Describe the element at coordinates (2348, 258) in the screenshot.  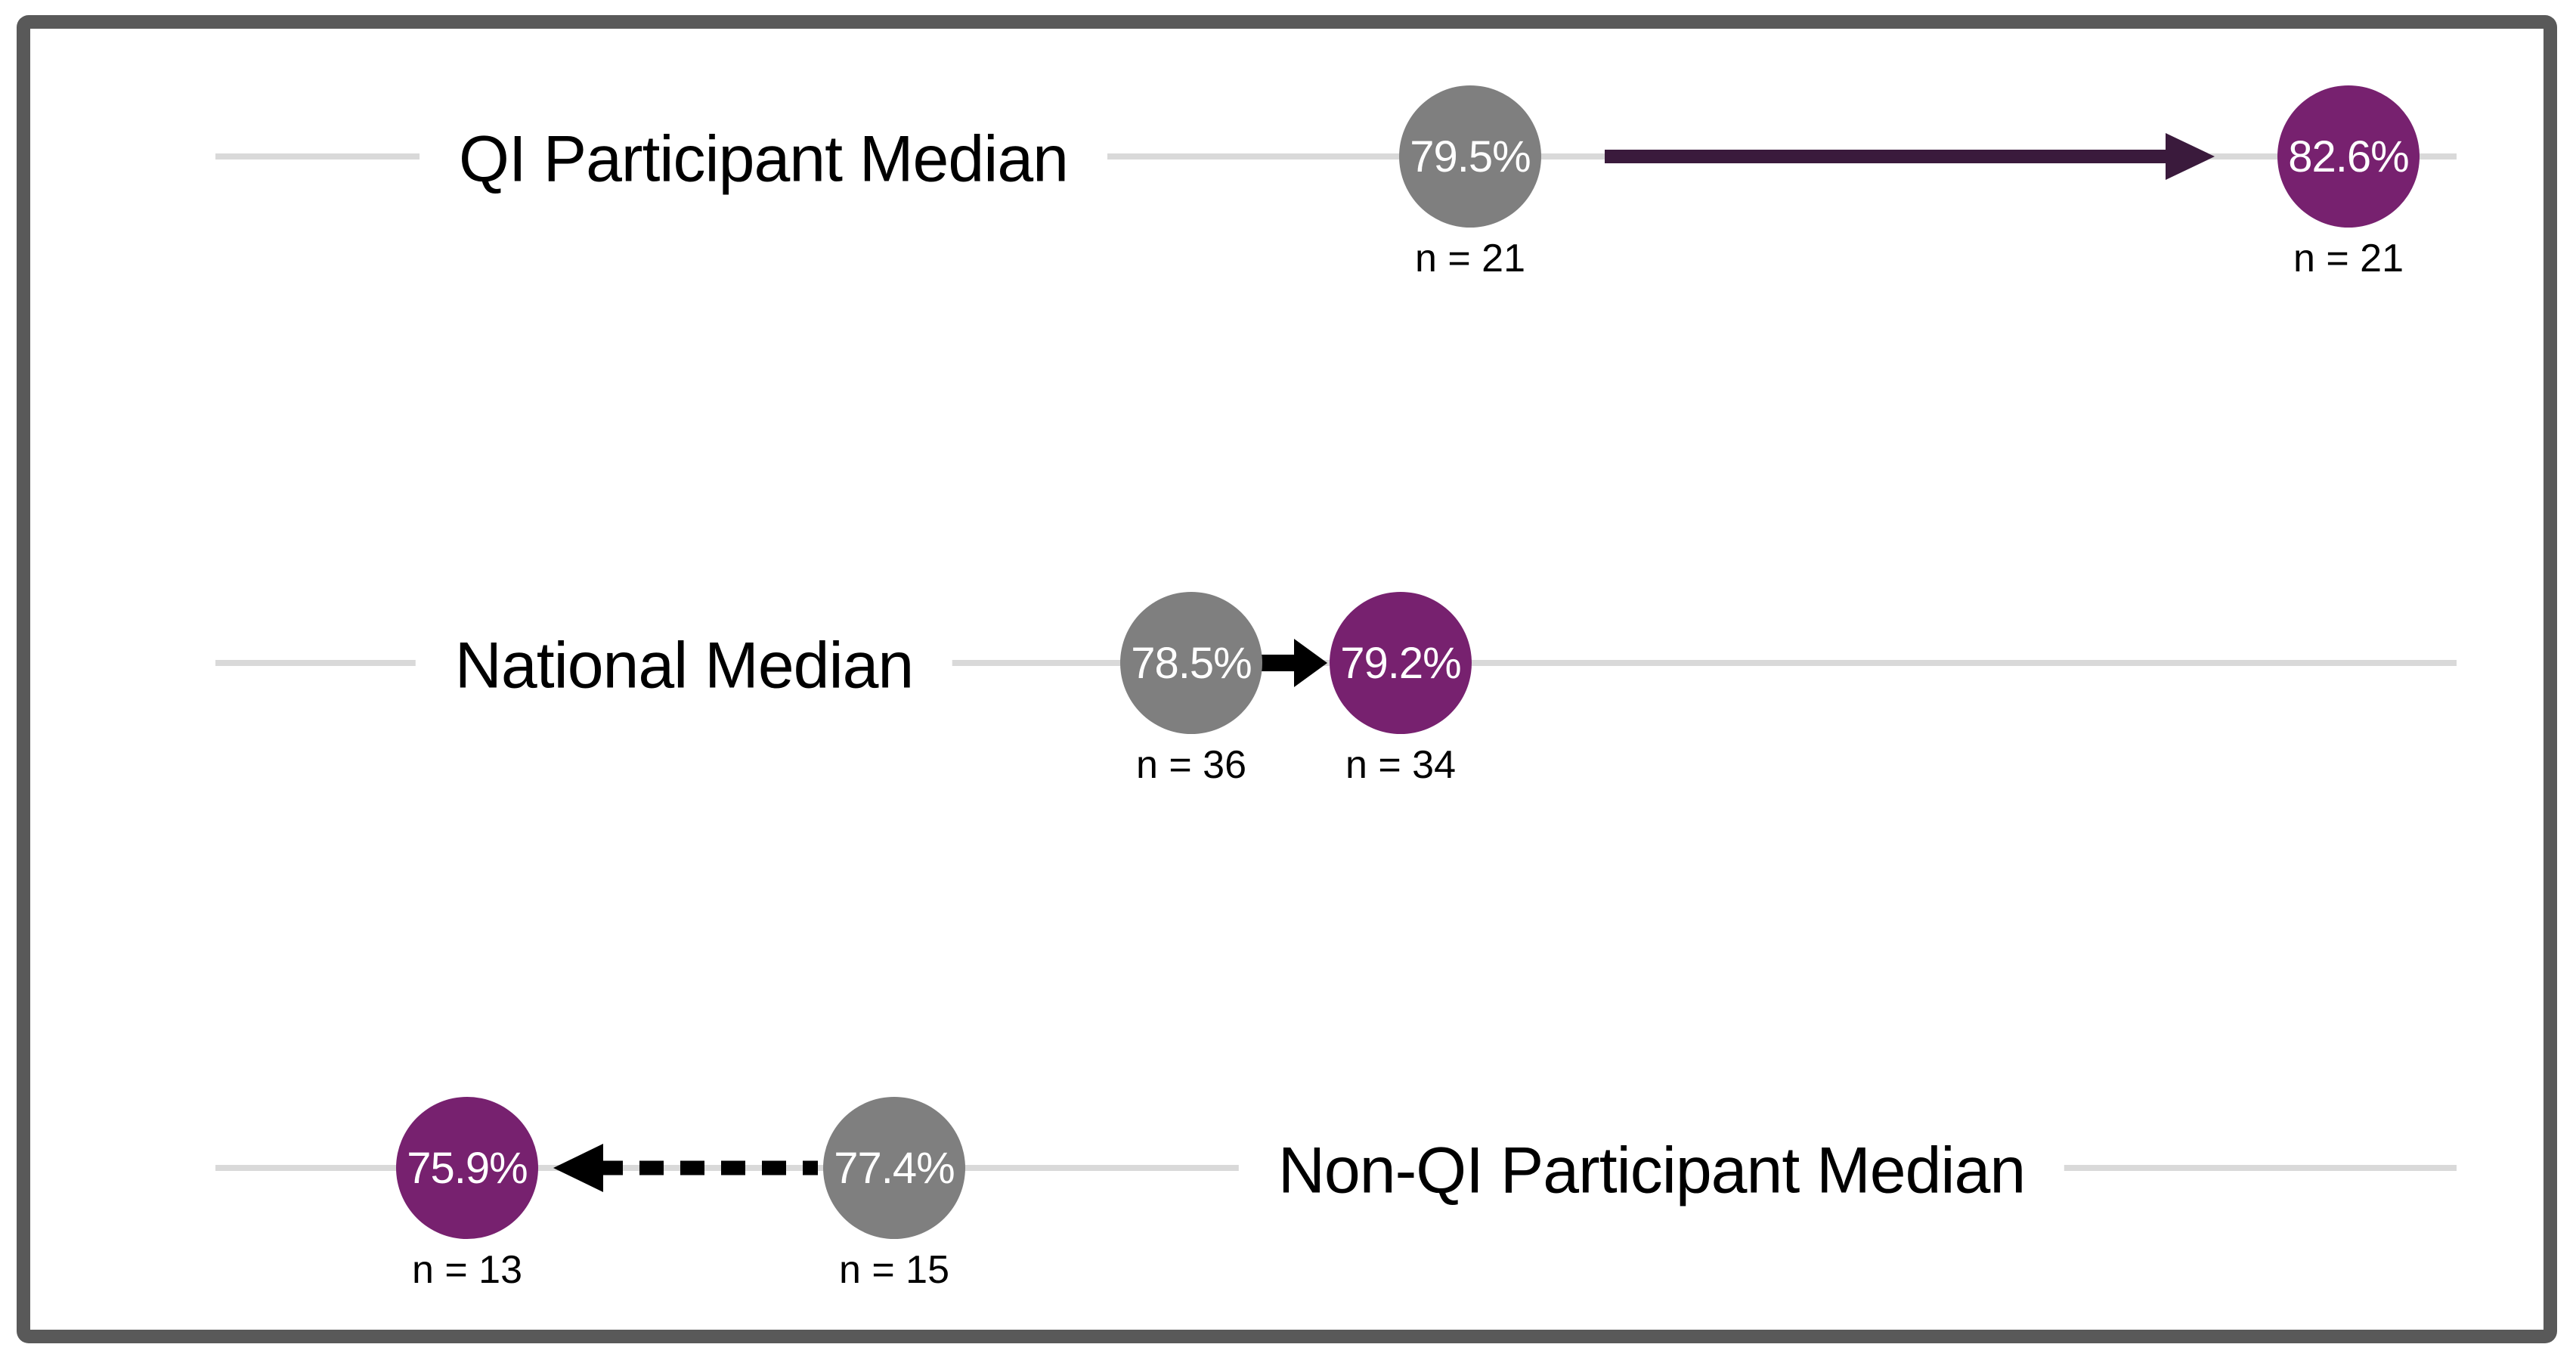
I see `current-n-qi: n = 21` at that location.